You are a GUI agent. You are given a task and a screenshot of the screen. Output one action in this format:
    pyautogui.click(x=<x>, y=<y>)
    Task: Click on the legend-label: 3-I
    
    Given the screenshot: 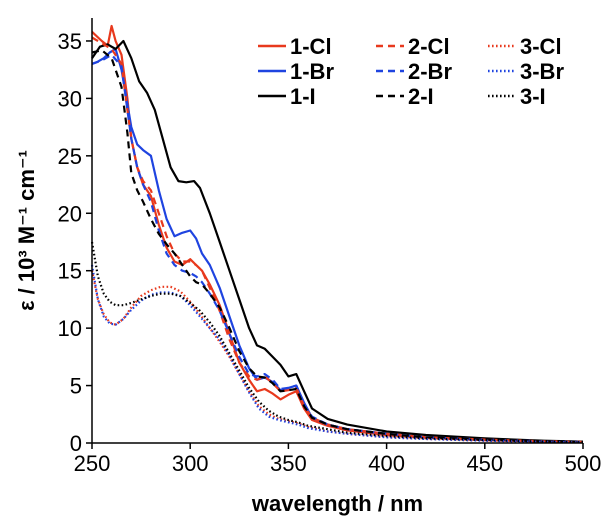 What is the action you would take?
    pyautogui.click(x=533, y=96)
    